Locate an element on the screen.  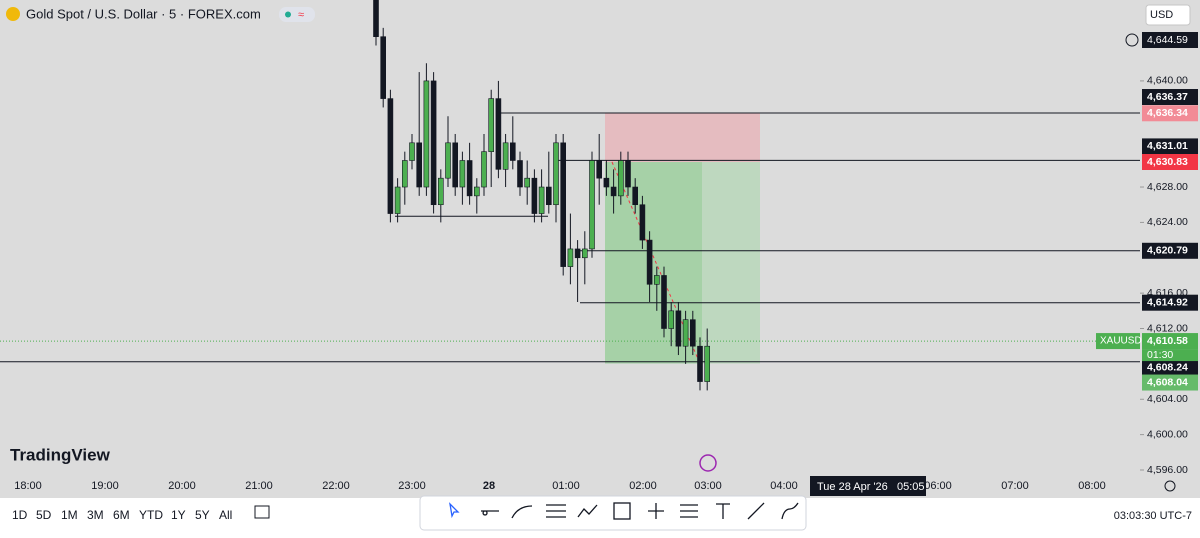
price-label: 4,630.83 is located at coordinates (1167, 162).